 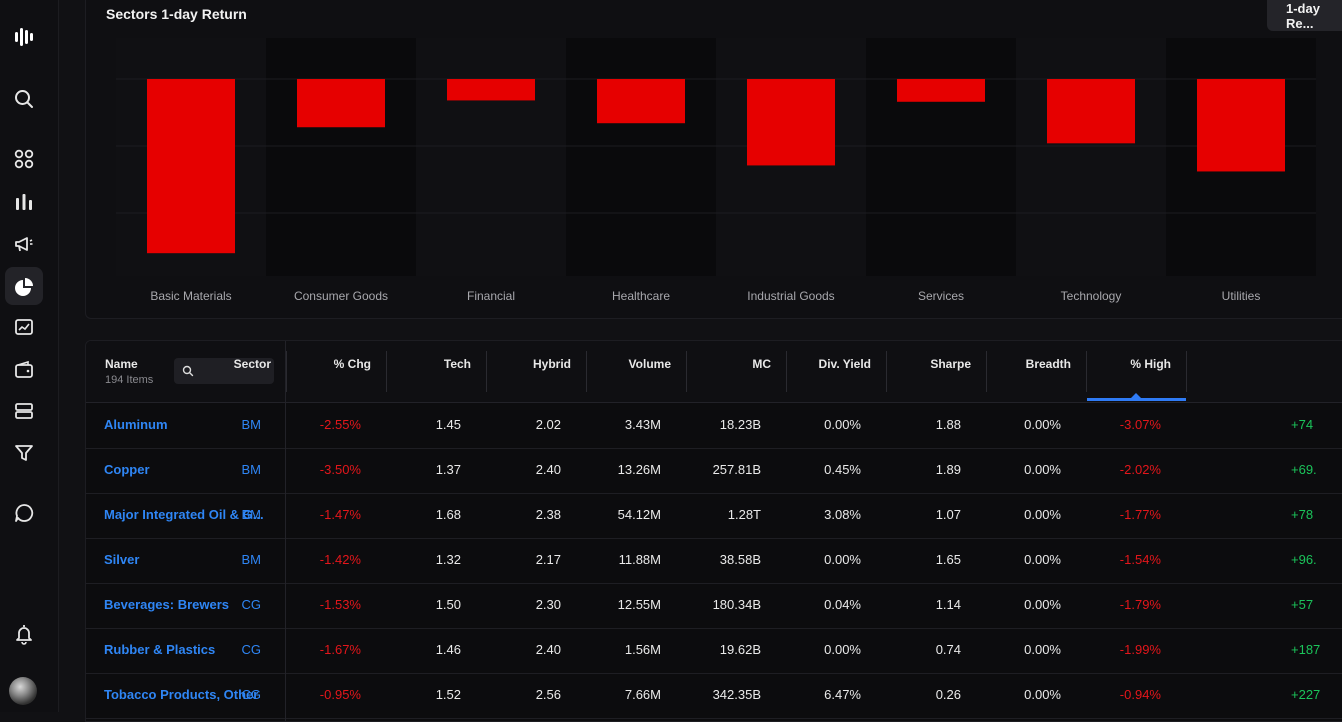 What do you see at coordinates (948, 469) in the screenshot?
I see `cell-sharpe: 1.89` at bounding box center [948, 469].